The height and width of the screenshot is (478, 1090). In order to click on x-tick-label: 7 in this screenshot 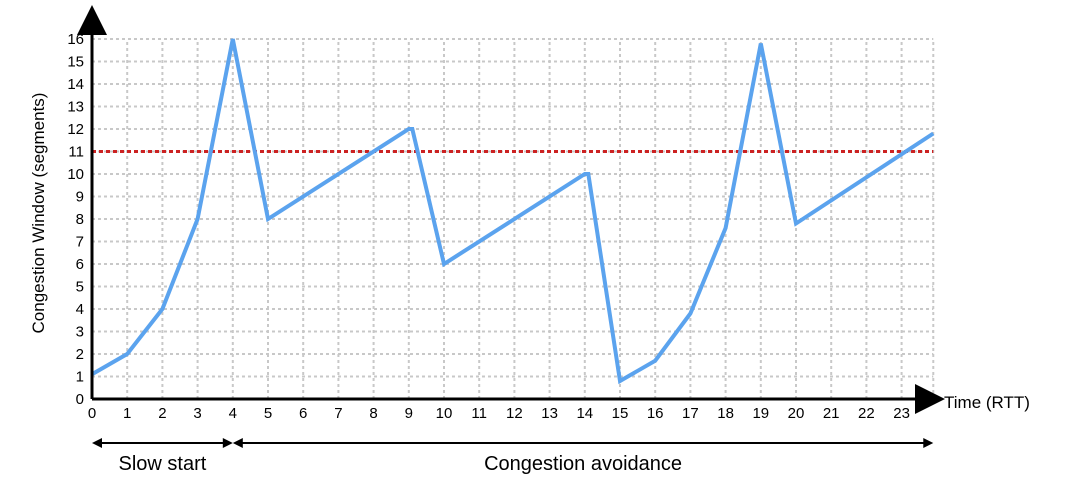, I will do `click(338, 413)`.